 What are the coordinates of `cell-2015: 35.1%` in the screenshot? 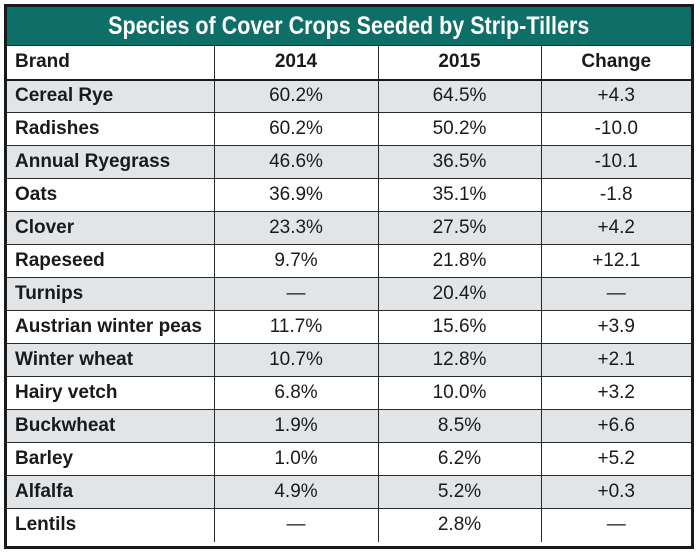 It's located at (459, 195).